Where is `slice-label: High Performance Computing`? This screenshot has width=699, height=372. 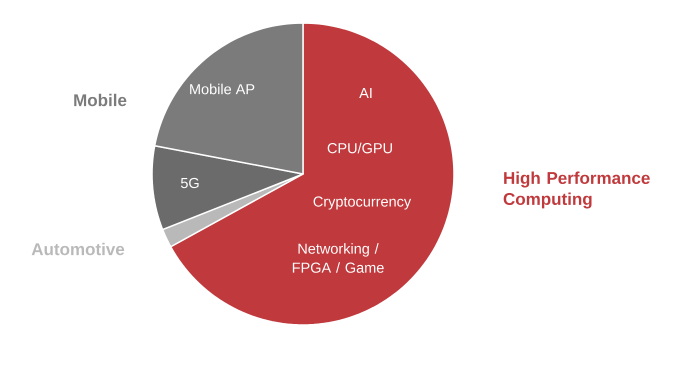 slice-label: High Performance Computing is located at coordinates (577, 190).